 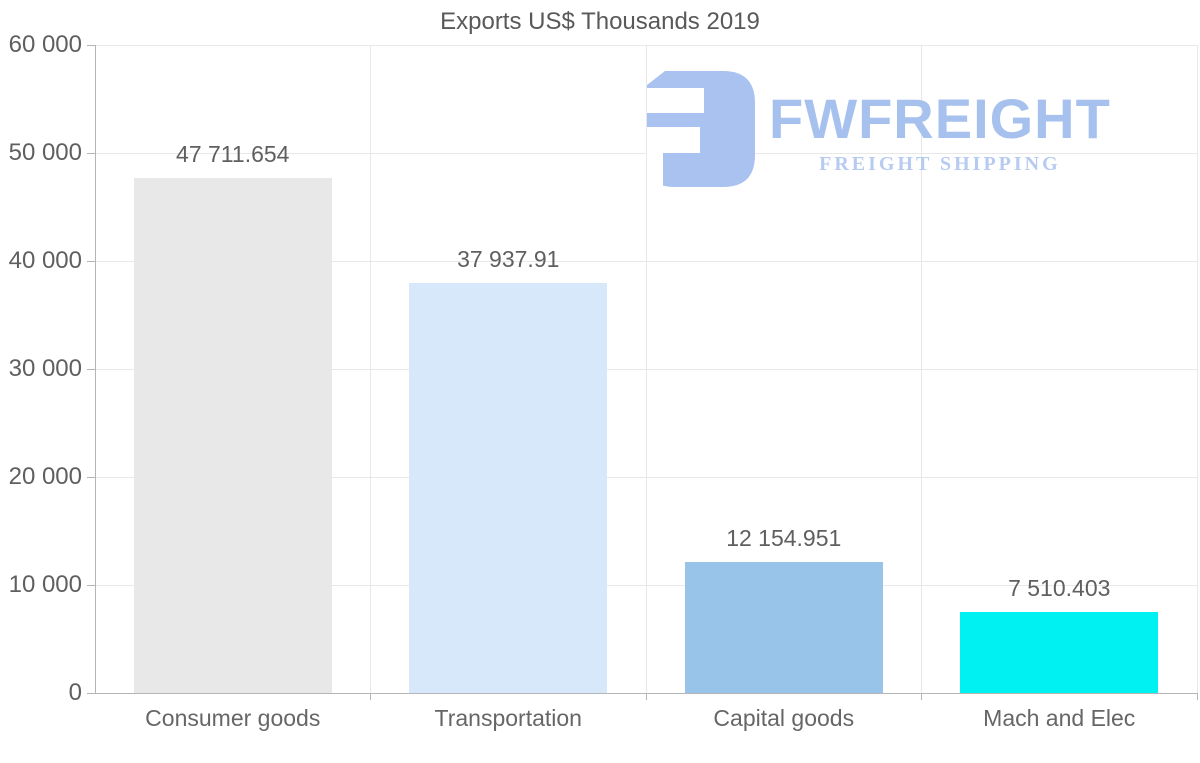 What do you see at coordinates (95, 369) in the screenshot?
I see `y-axis-line` at bounding box center [95, 369].